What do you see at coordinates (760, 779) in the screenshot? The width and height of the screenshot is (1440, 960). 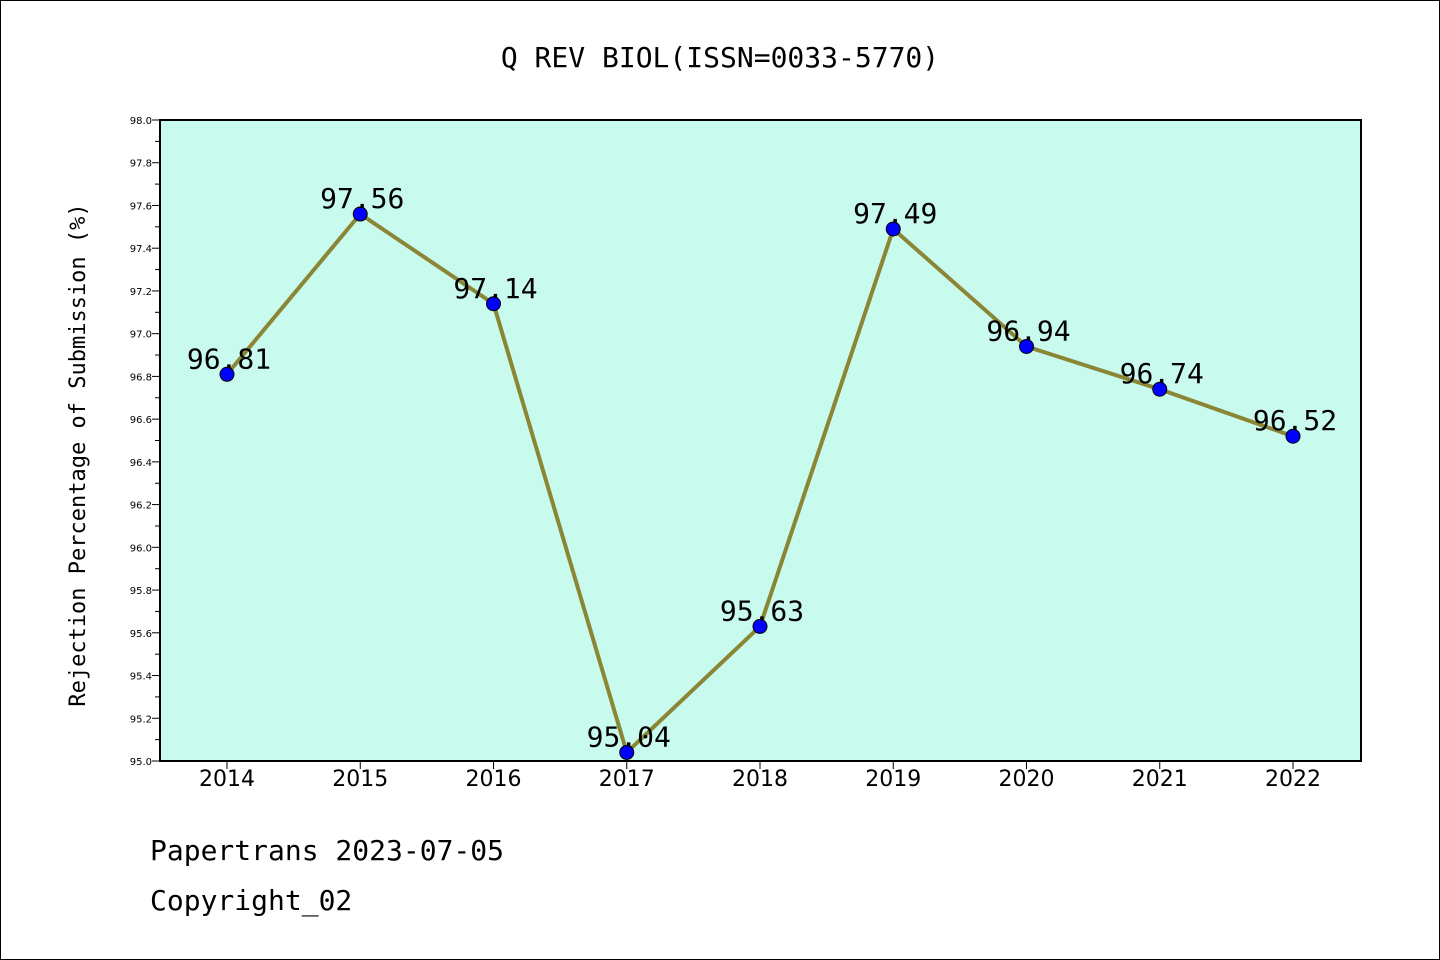 I see `x-tick-label: 2018` at bounding box center [760, 779].